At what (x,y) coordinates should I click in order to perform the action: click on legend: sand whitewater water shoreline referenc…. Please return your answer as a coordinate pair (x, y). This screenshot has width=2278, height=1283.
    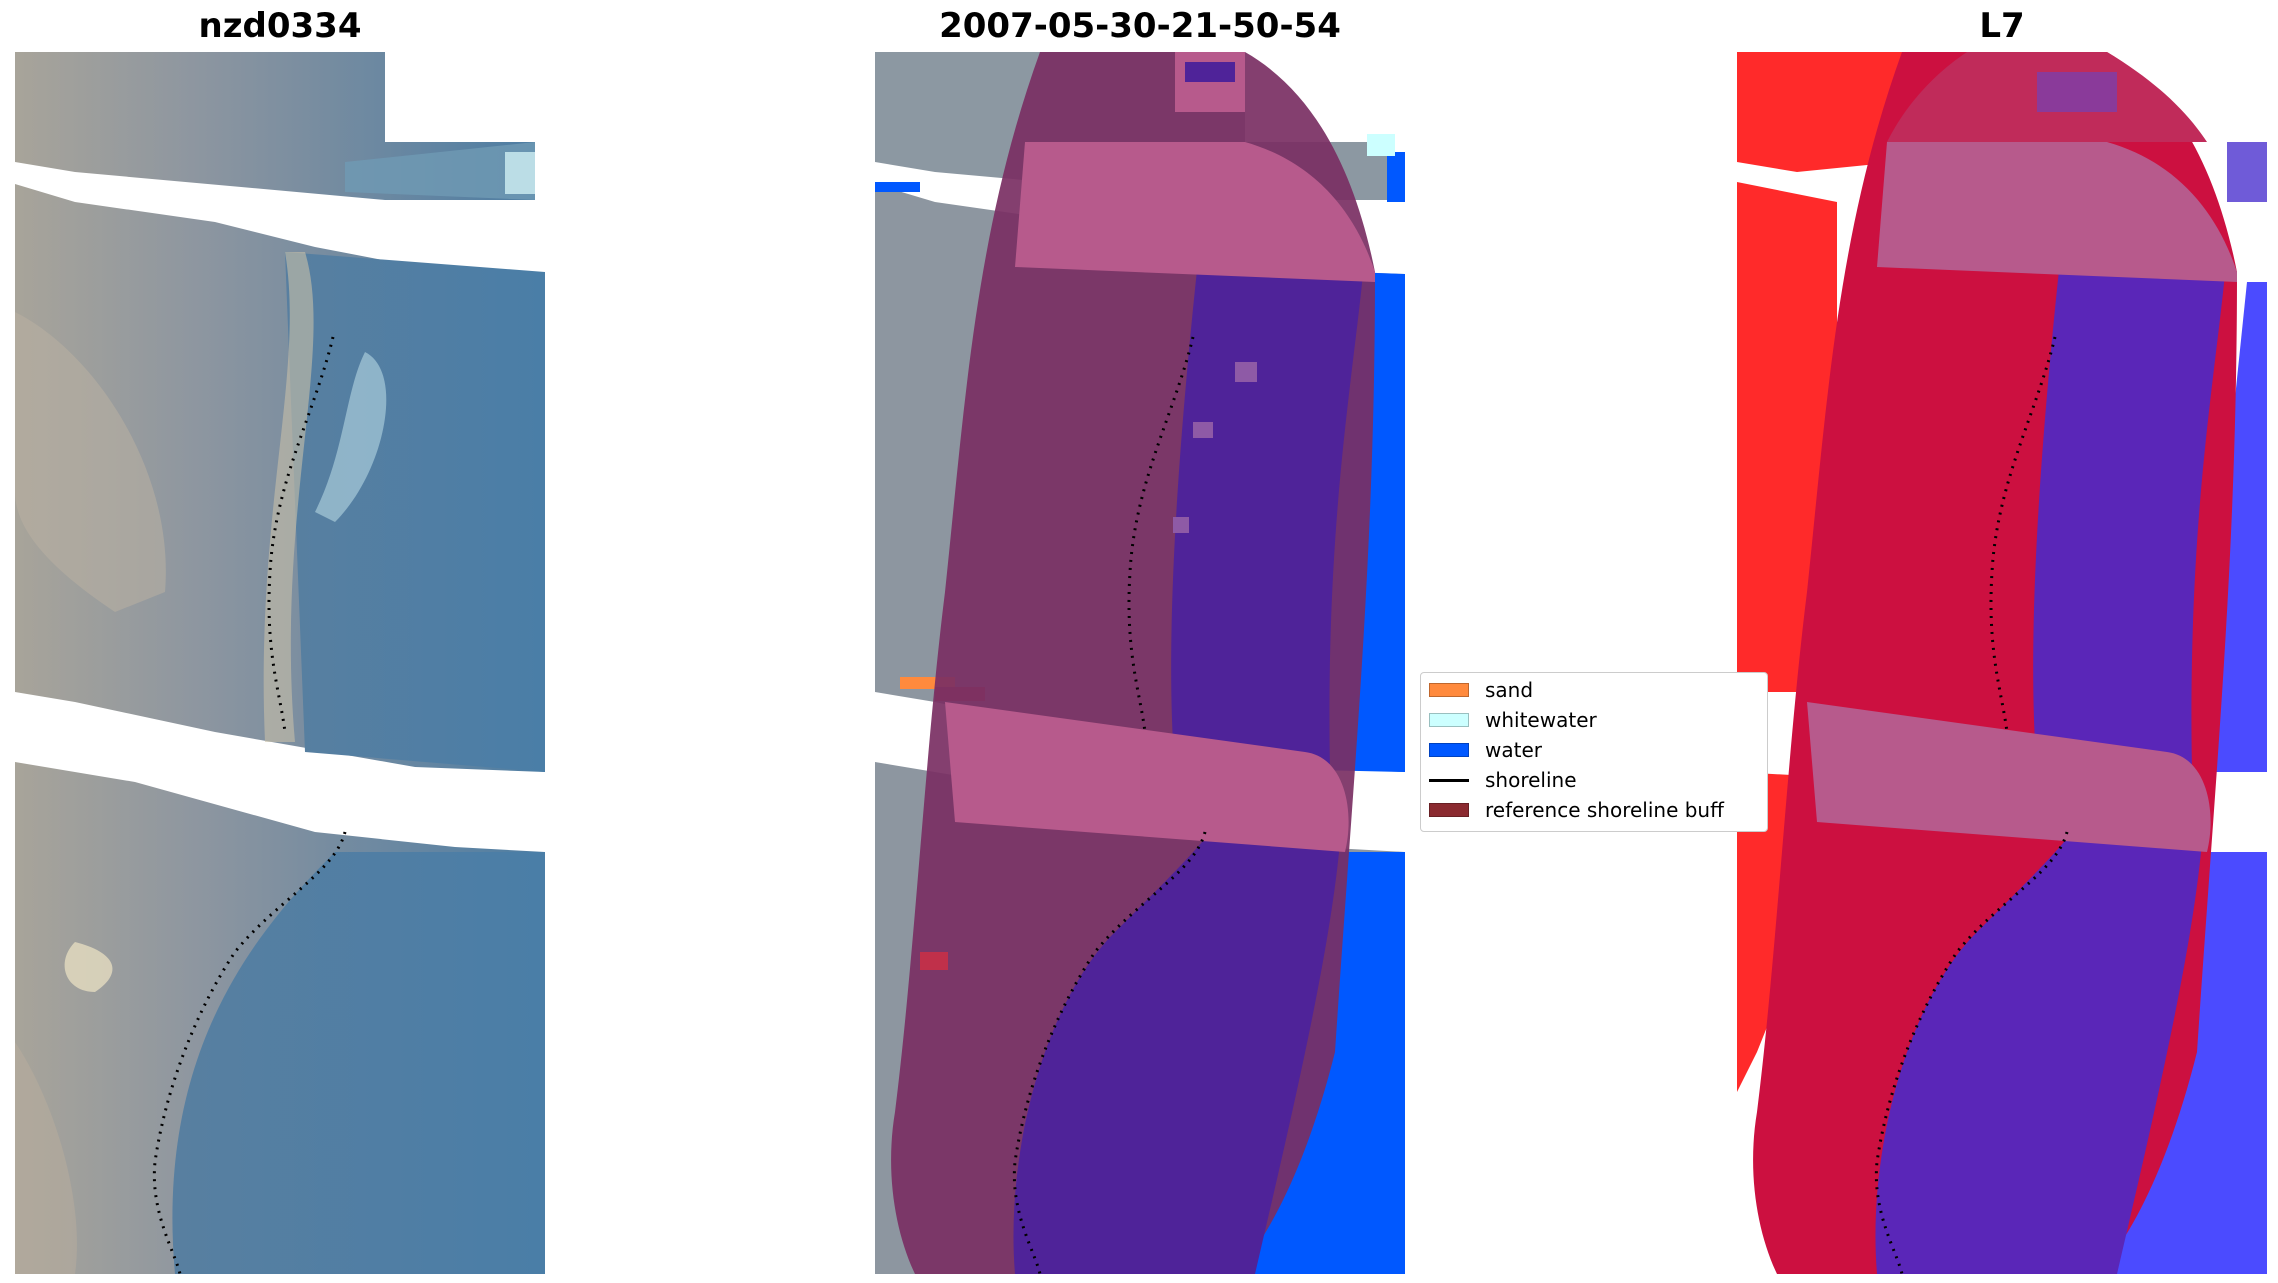
    Looking at the image, I should click on (1594, 752).